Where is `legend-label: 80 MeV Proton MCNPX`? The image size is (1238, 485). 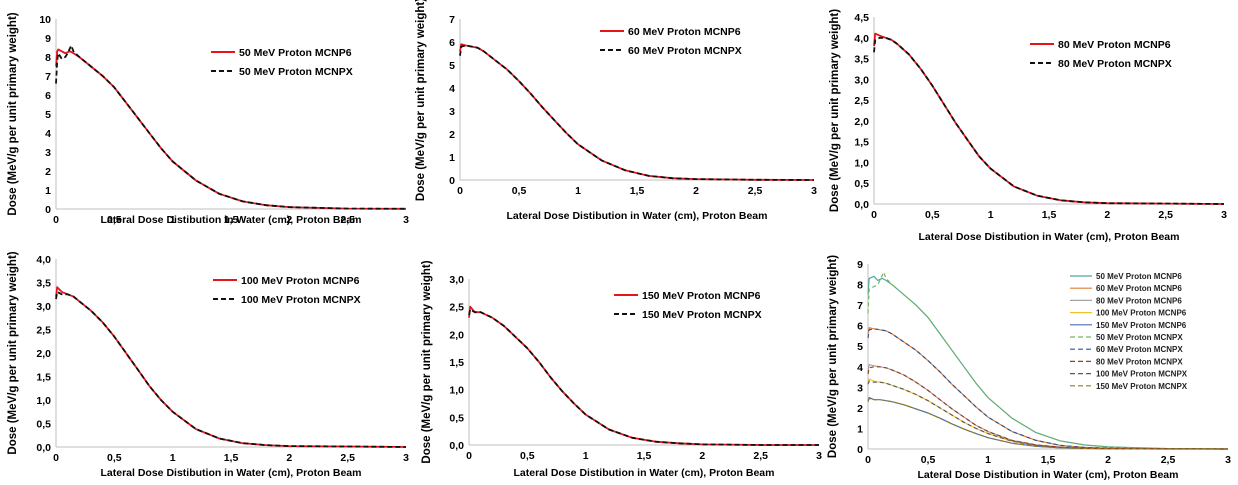
legend-label: 80 MeV Proton MCNPX is located at coordinates (1115, 64).